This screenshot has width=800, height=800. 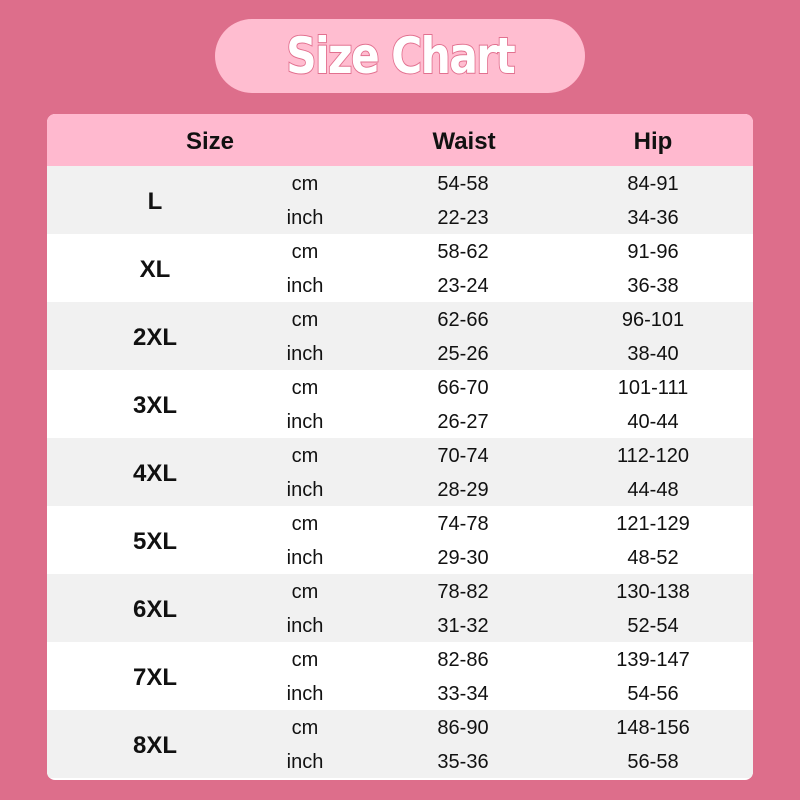 What do you see at coordinates (653, 286) in the screenshot?
I see `hip-inch: 36-38` at bounding box center [653, 286].